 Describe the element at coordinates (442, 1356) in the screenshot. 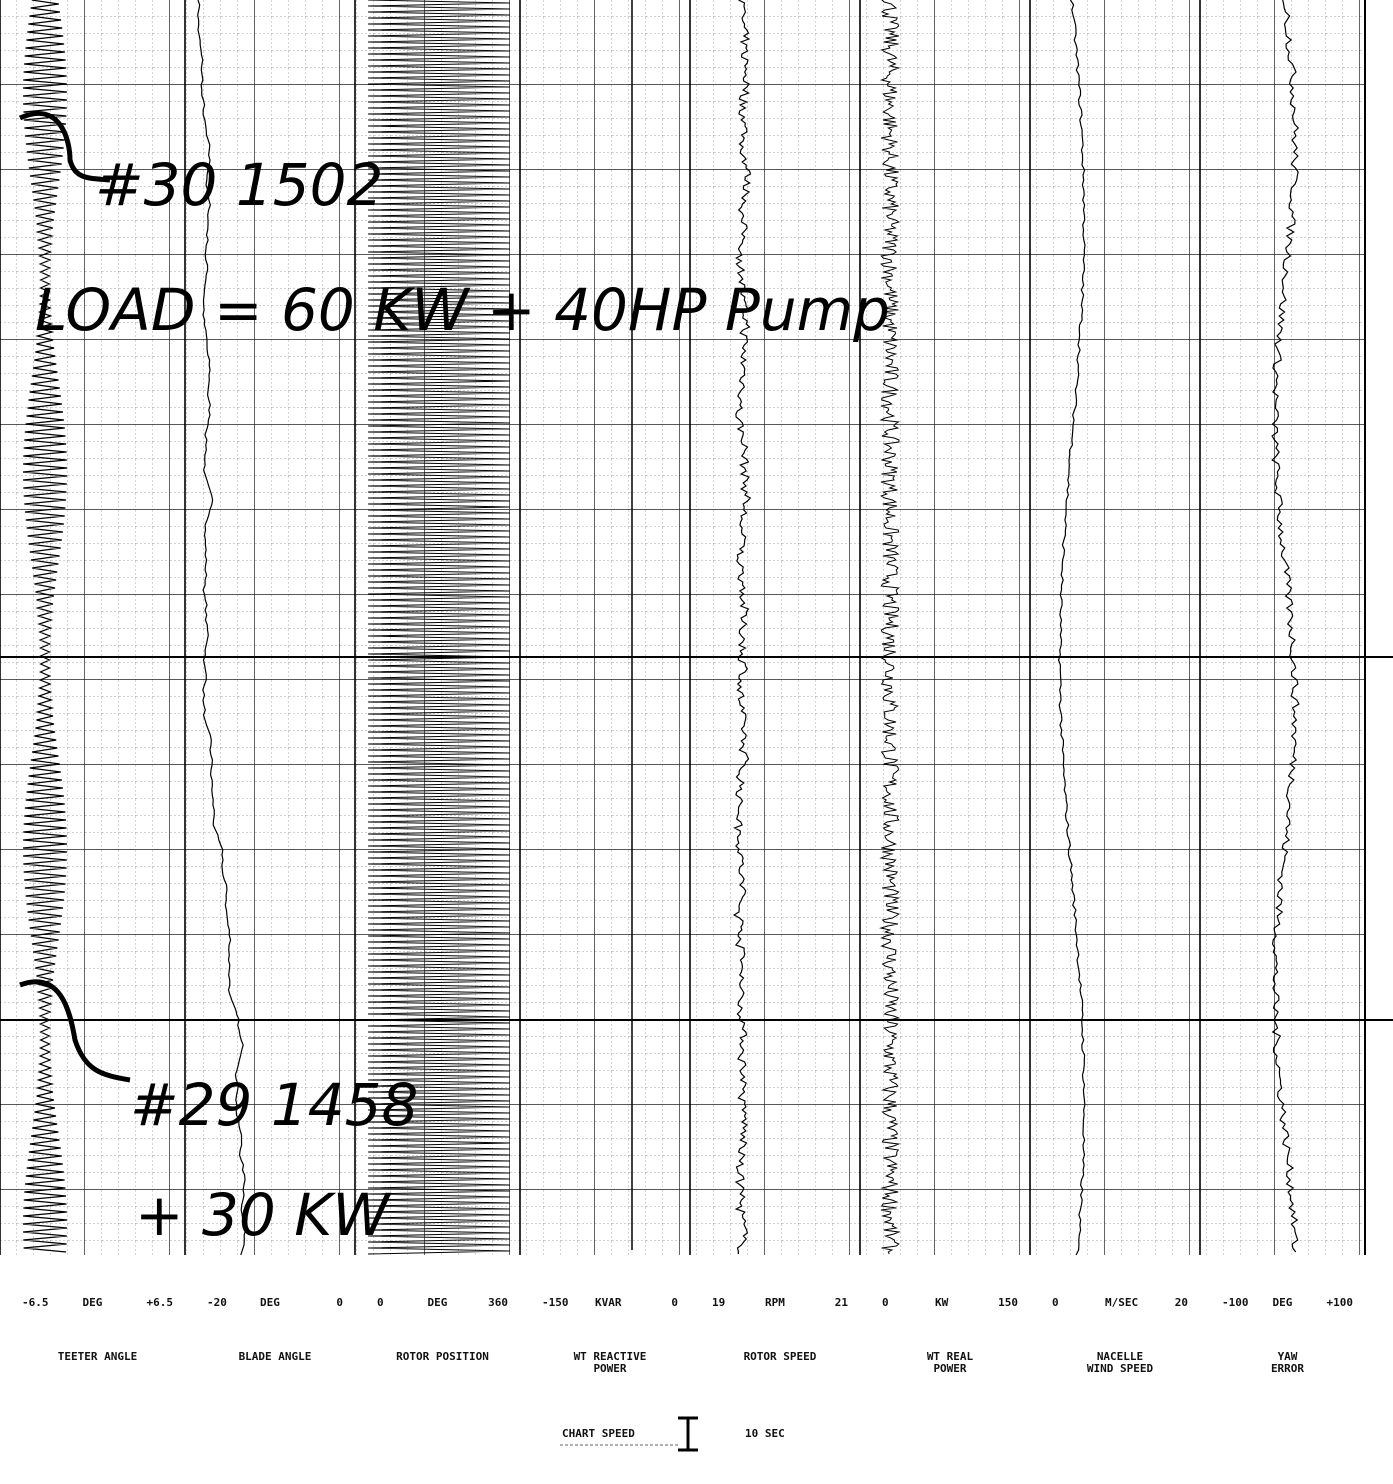

I see `channel-name: ROTOR POSITION` at that location.